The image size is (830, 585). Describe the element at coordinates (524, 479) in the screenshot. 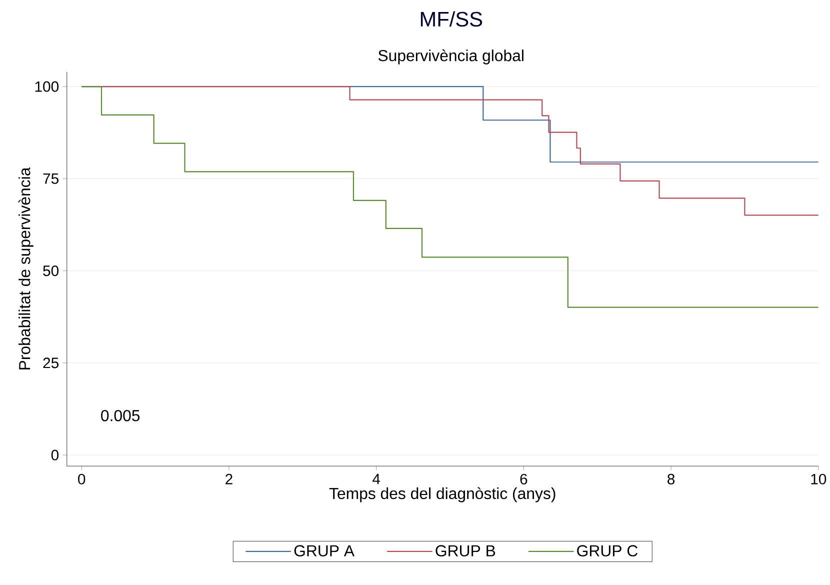

I see `x-tick-label: 6` at that location.